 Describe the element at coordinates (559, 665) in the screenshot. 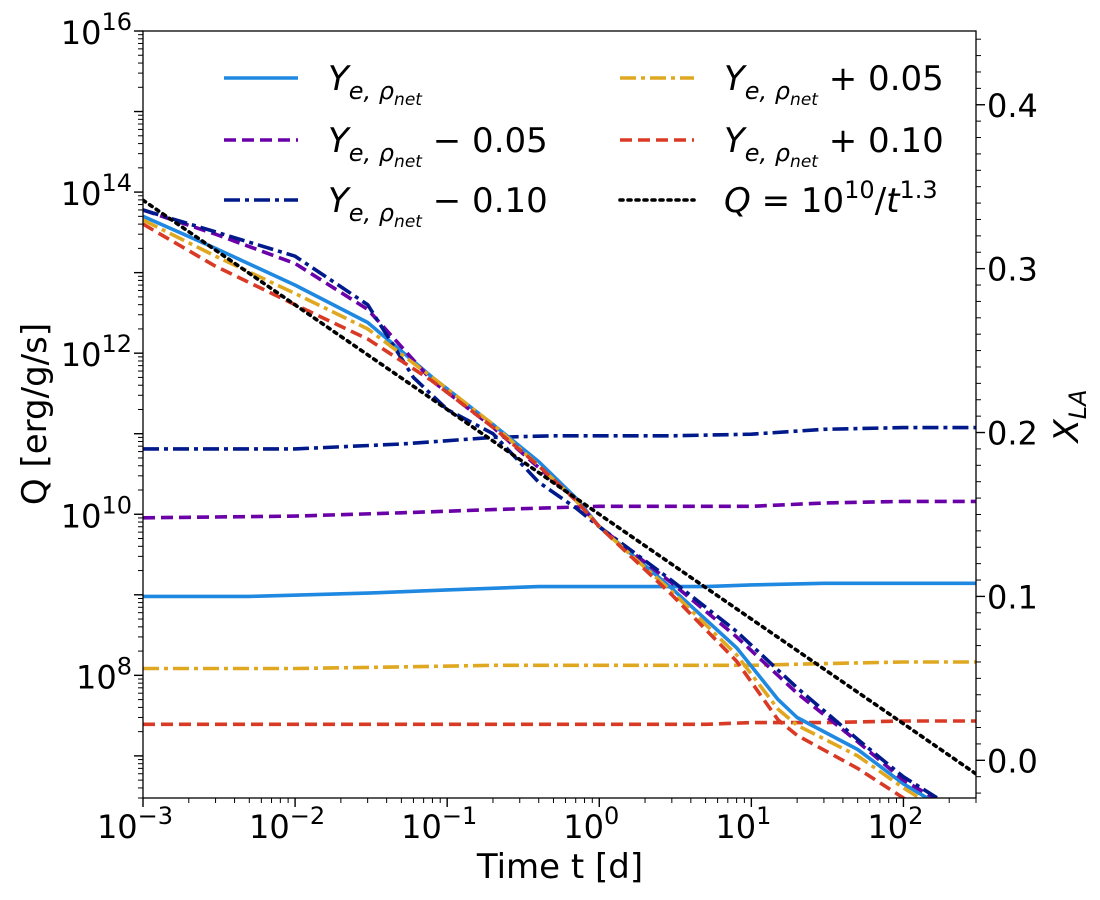

I see `series-plus005-x-la-line` at that location.